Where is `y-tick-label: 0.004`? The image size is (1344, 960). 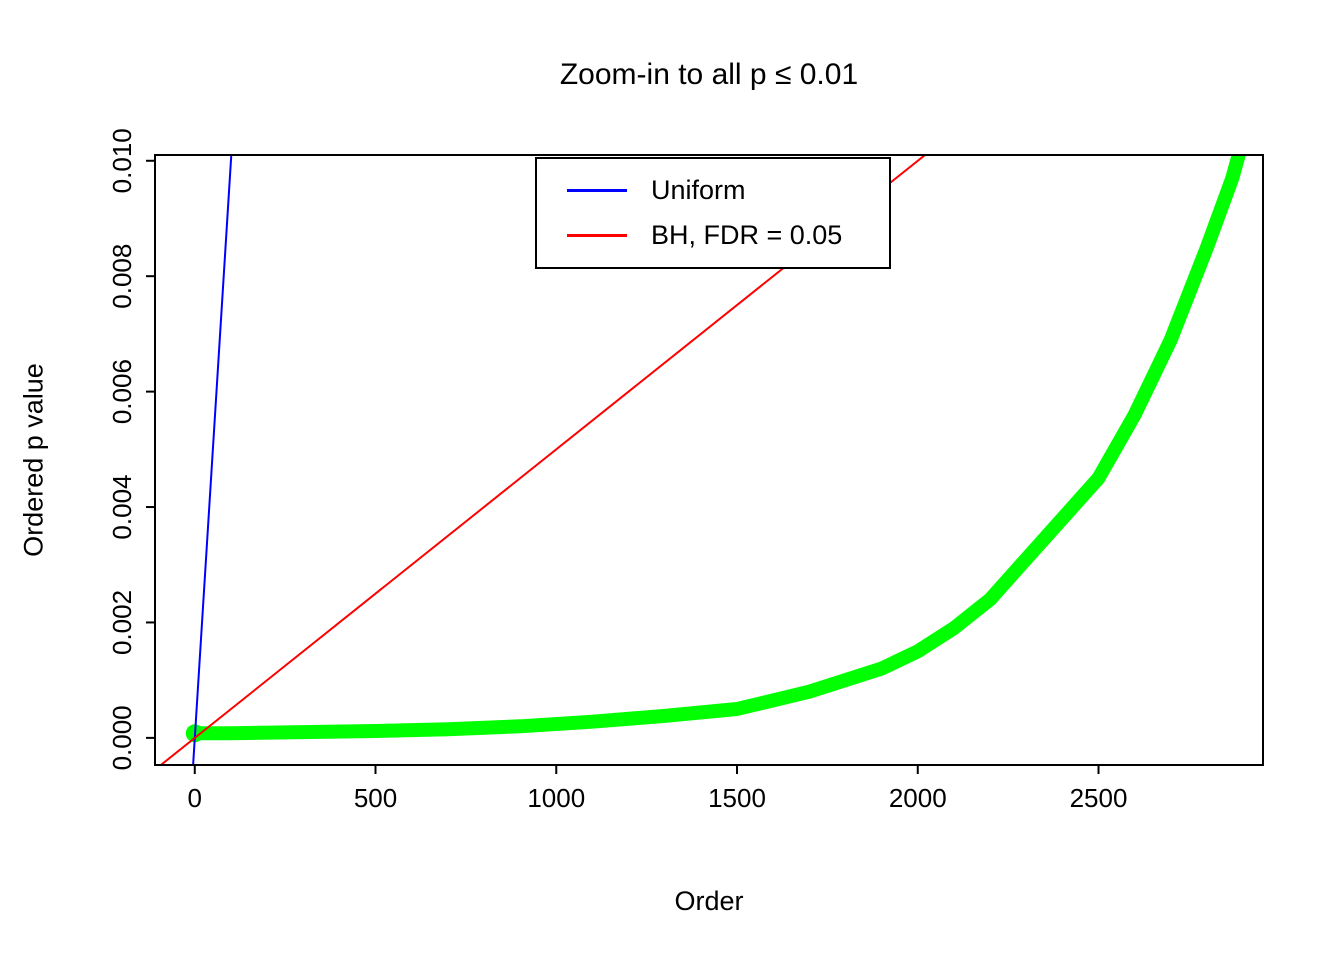 y-tick-label: 0.004 is located at coordinates (122, 506).